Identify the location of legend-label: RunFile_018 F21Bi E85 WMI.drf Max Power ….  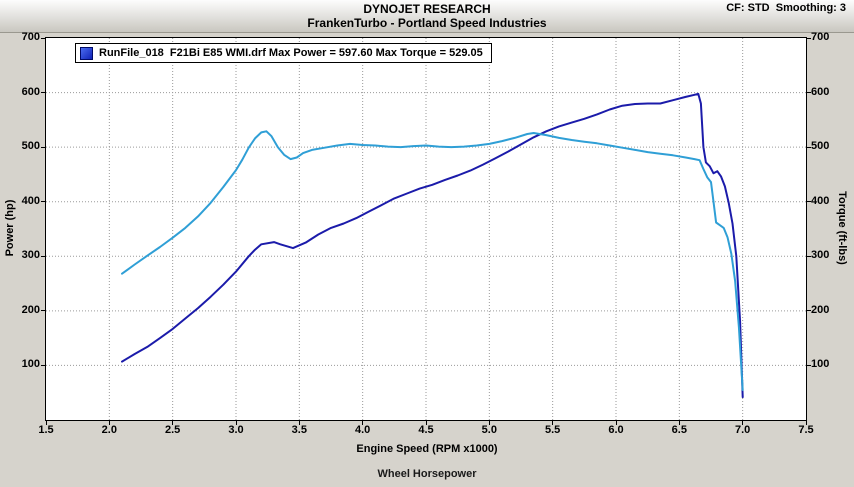
(291, 53).